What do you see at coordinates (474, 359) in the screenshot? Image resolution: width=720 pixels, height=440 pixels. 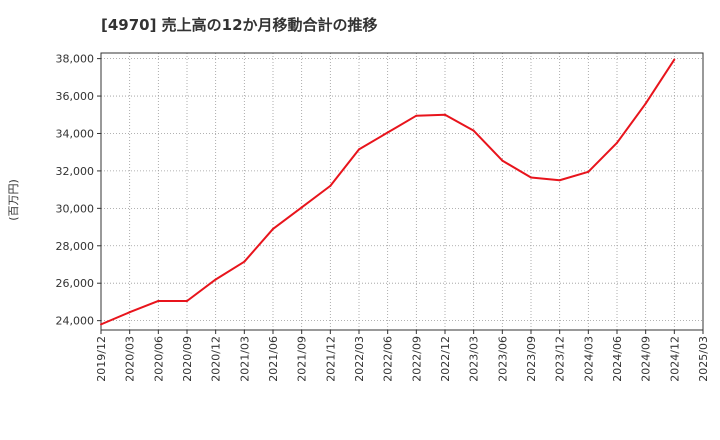 I see `x-tick-label: 2023/03` at bounding box center [474, 359].